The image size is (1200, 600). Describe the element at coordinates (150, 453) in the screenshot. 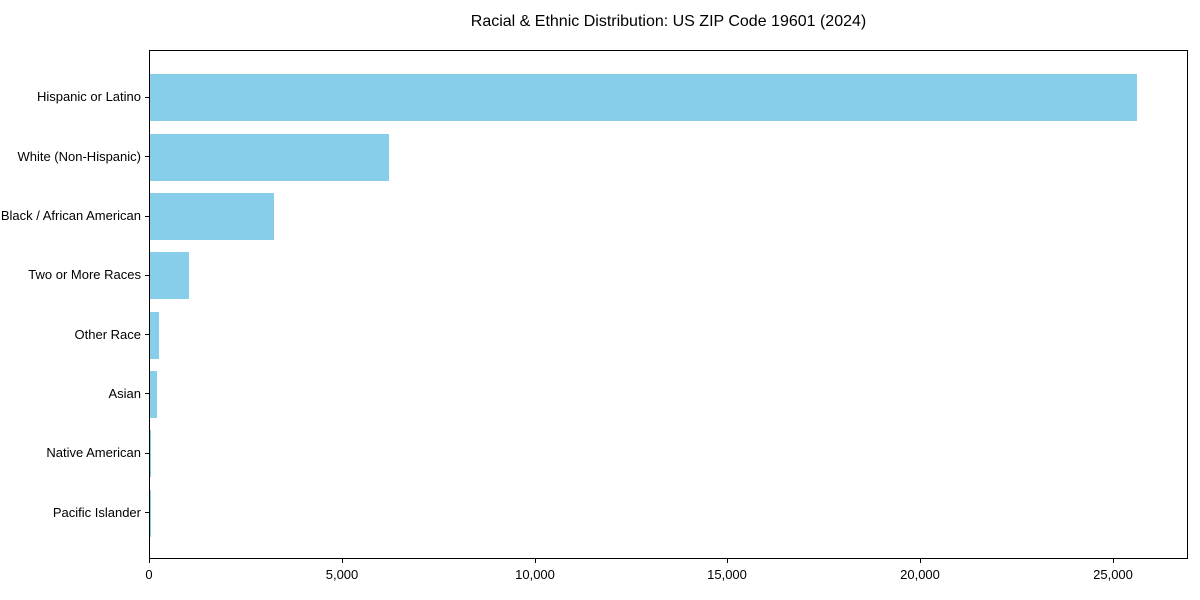

I see `bar-native-american` at that location.